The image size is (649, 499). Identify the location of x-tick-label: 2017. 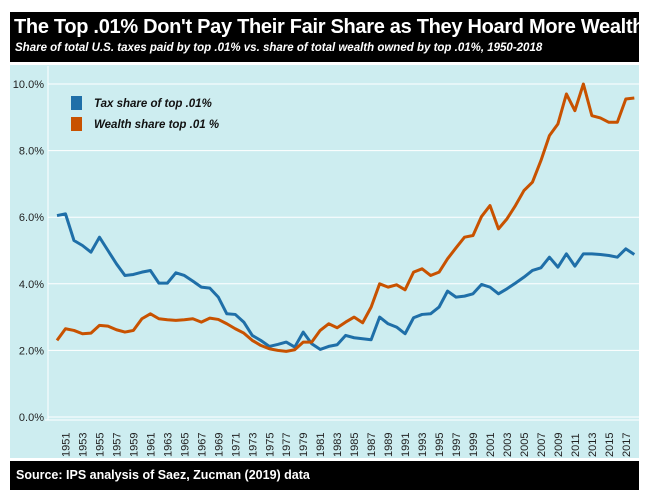
(627, 445).